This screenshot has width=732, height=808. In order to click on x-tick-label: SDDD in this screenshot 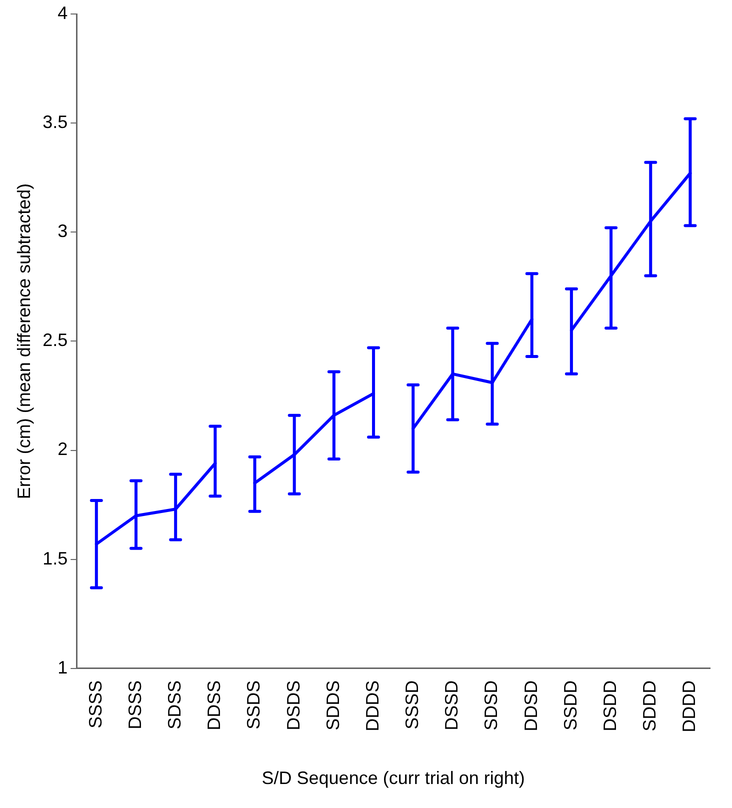, I will do `click(650, 706)`.